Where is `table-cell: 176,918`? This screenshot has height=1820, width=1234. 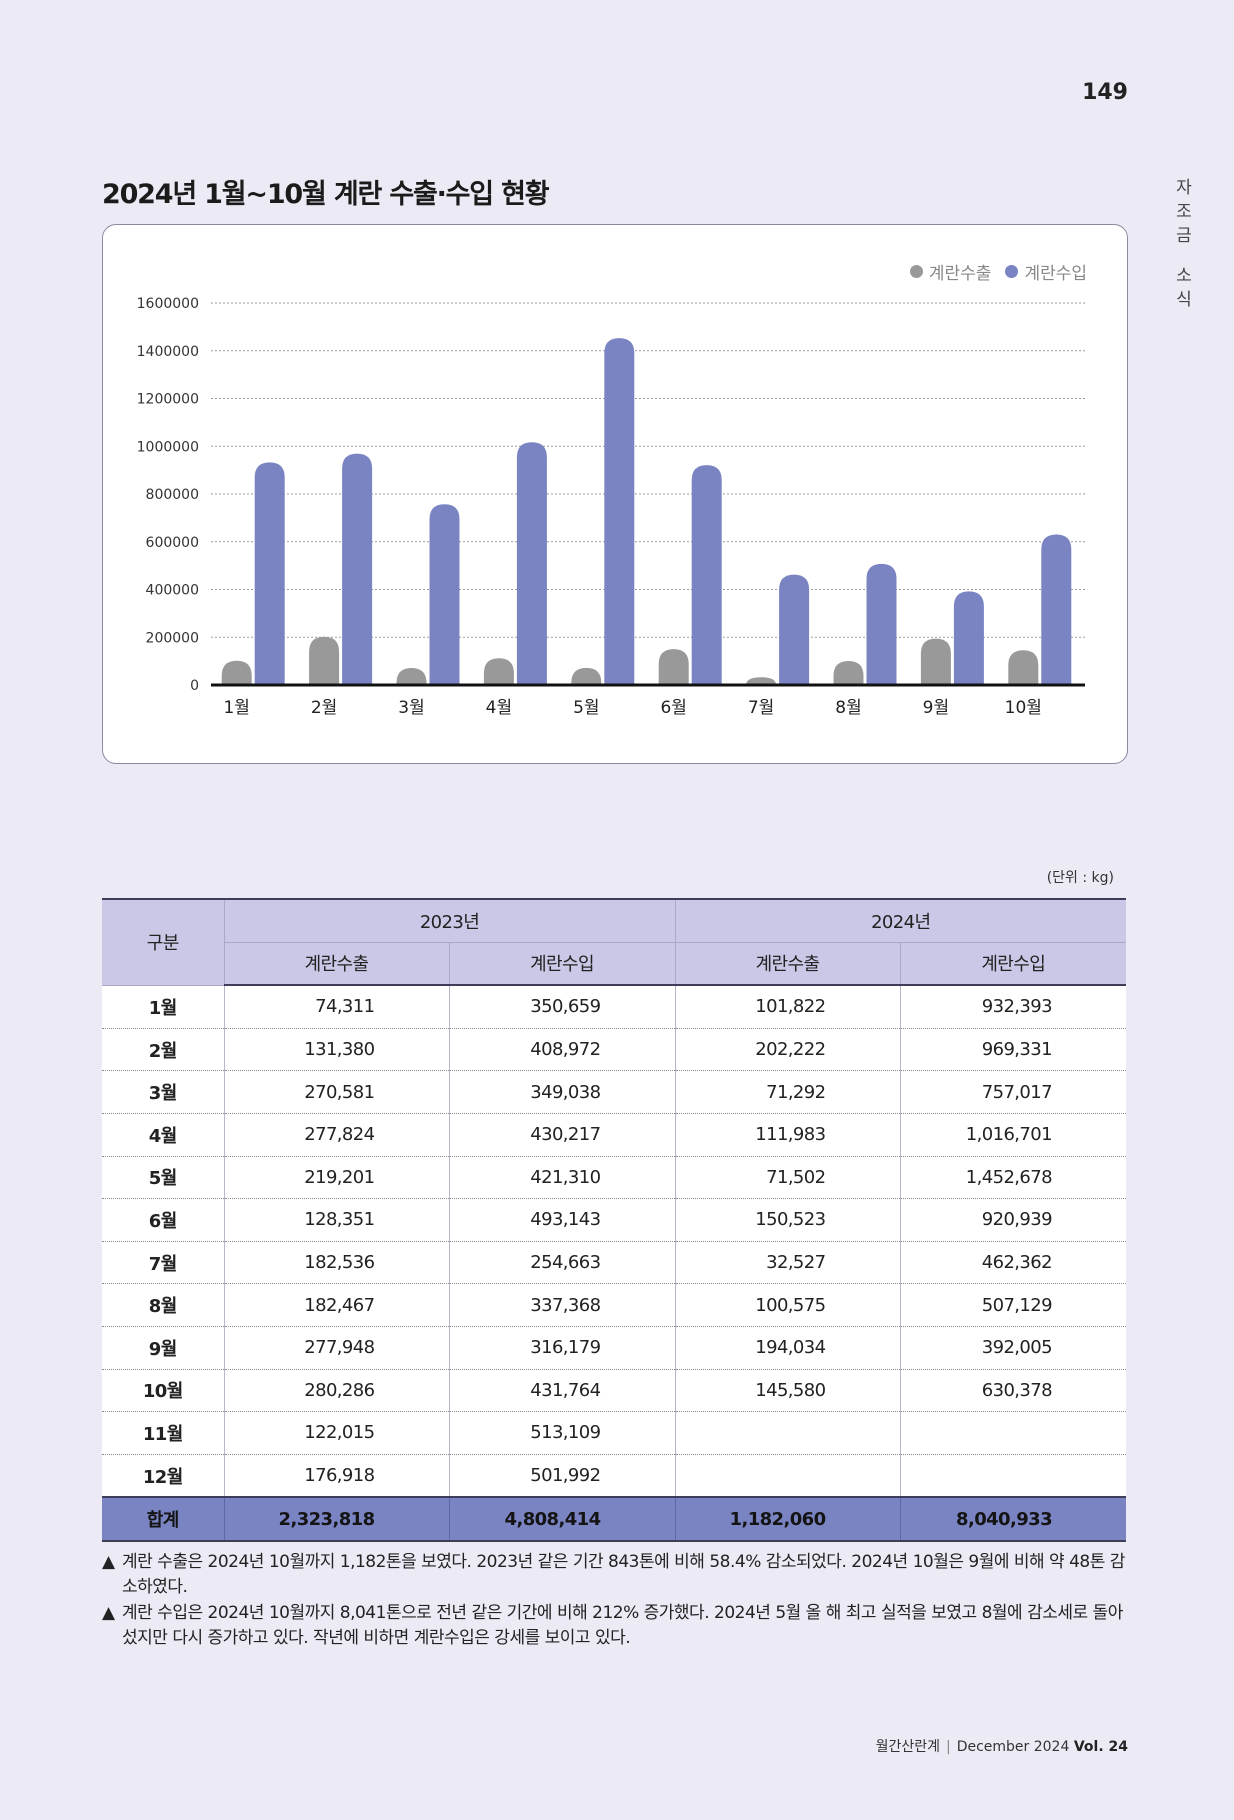
table-cell: 176,918 is located at coordinates (337, 1476).